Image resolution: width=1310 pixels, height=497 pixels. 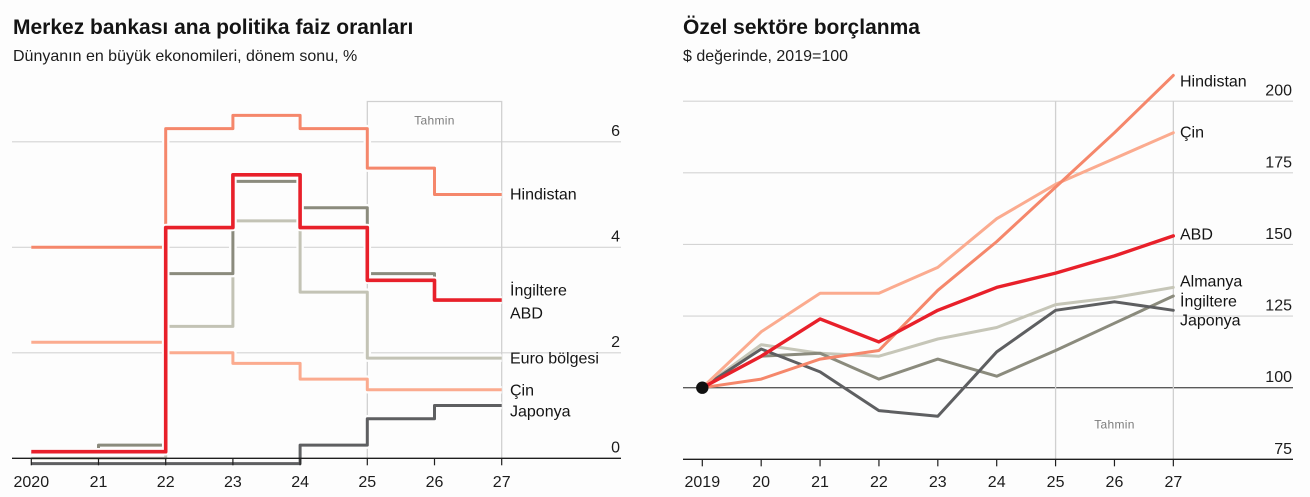 I want to click on private-credit-x-axis: 2019 20 21 22 23 24 25 26 27, so click(x=988, y=474).